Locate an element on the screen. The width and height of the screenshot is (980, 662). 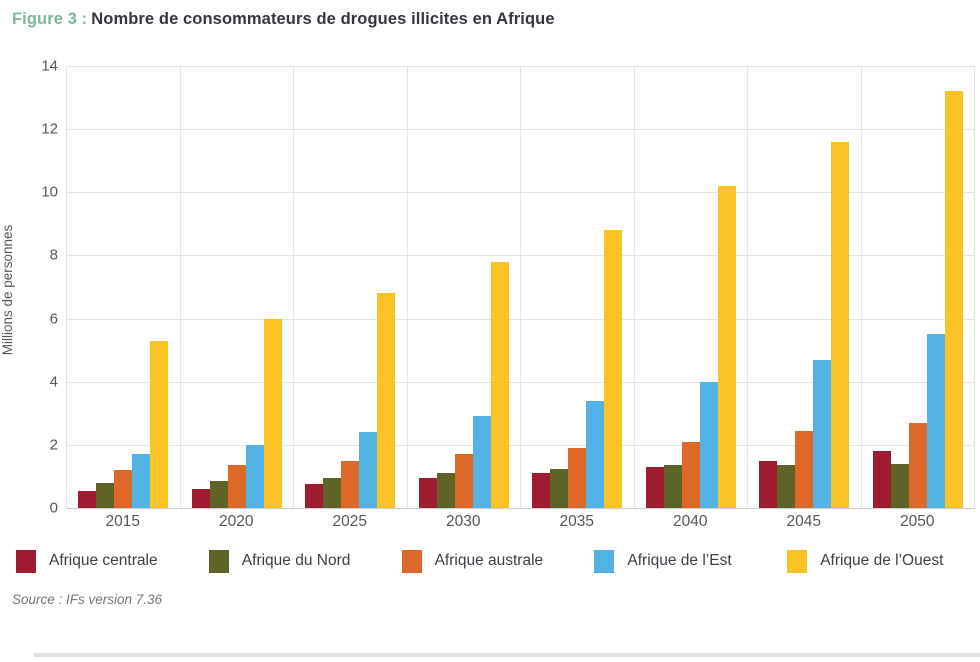
bar-group-2040 is located at coordinates (691, 287).